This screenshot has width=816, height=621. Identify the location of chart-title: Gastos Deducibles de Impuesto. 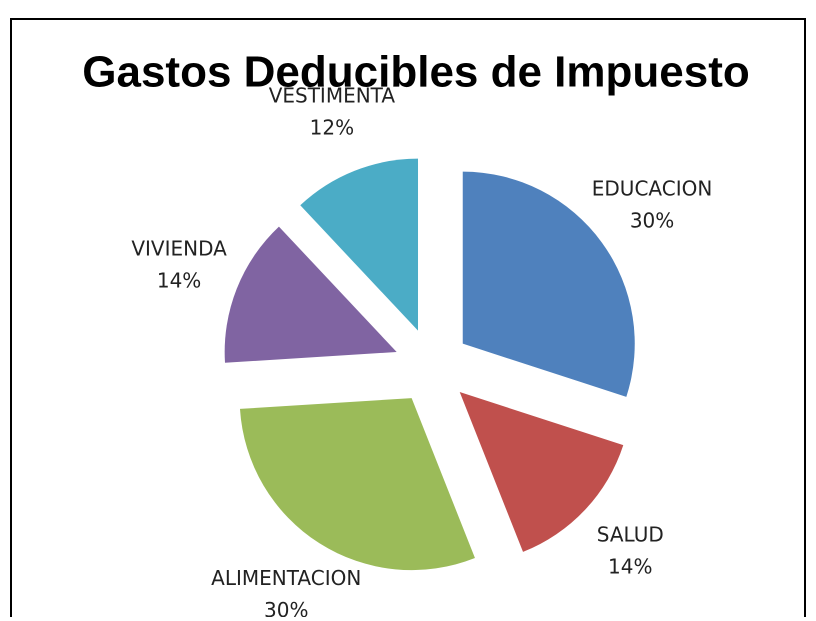
(416, 72).